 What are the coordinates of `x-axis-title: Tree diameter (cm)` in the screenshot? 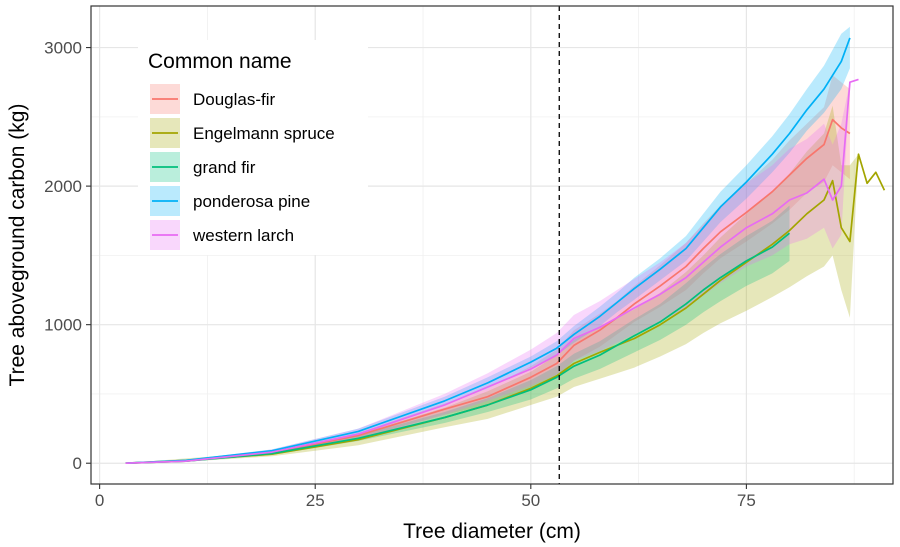 It's located at (492, 531).